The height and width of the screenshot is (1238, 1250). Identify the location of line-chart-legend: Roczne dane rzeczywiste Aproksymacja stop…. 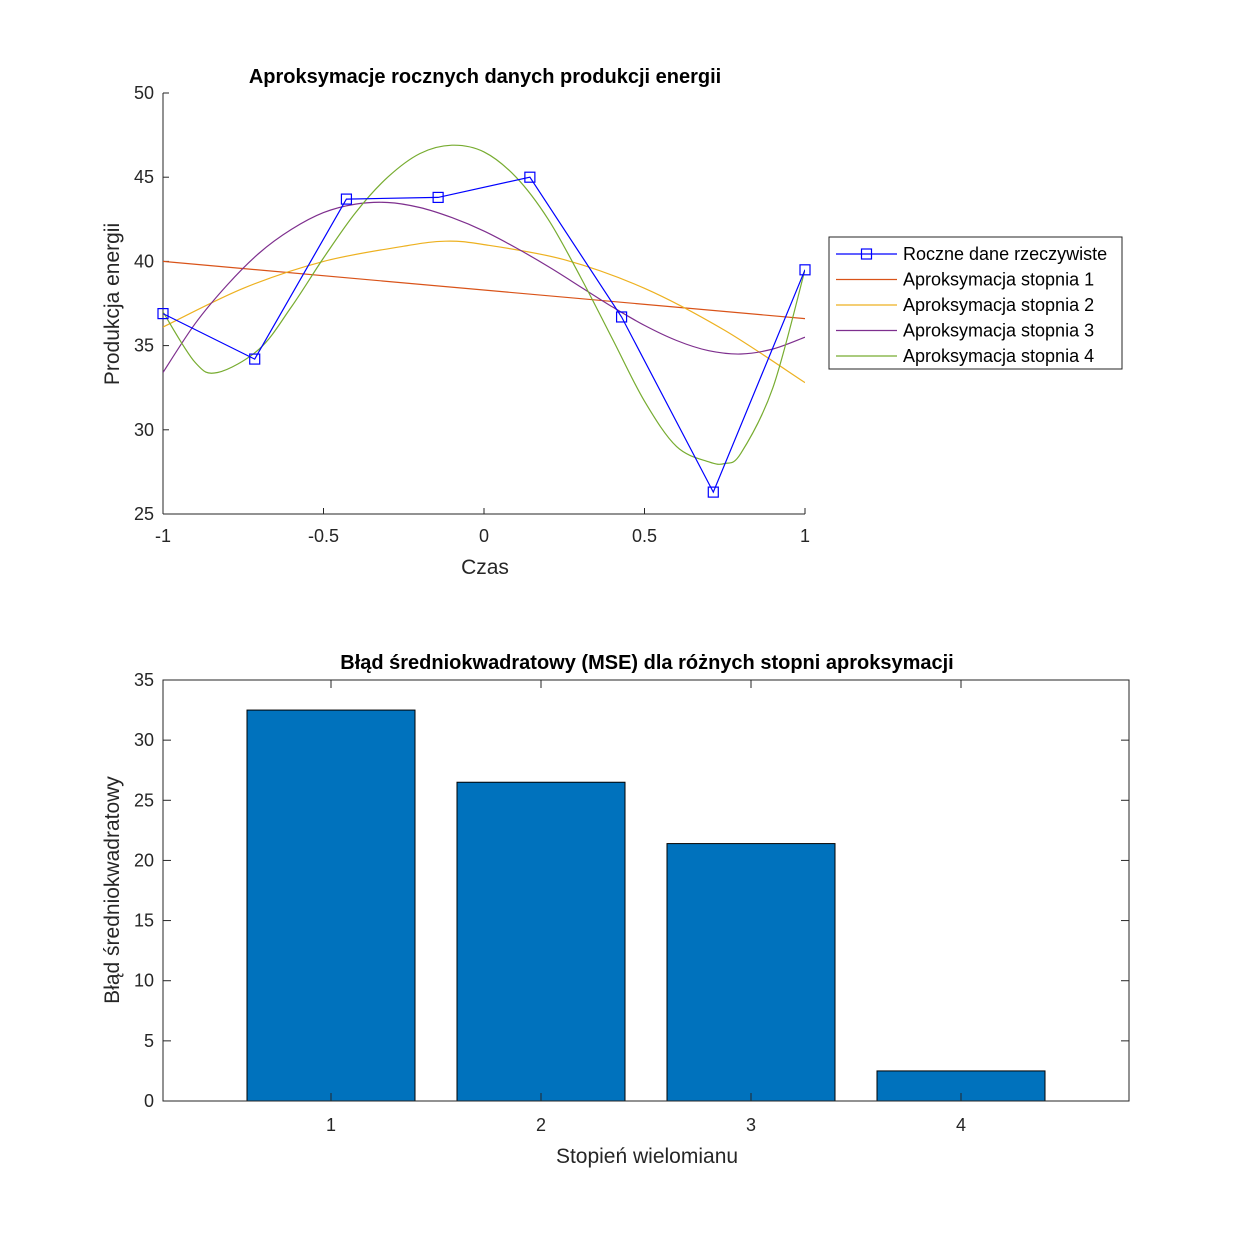
(975, 303).